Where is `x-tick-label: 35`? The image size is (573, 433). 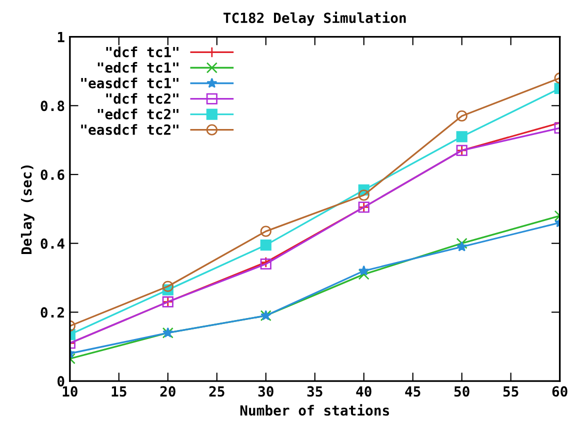
x-tick-label: 35 is located at coordinates (314, 391).